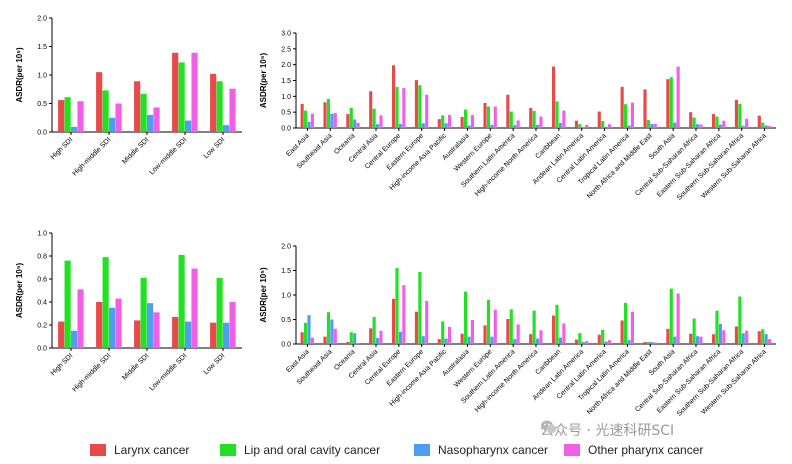 The image size is (792, 464). Describe the element at coordinates (603, 124) in the screenshot. I see `bar-lip-and-oral-cavity-cancer-central-latin-america` at that location.